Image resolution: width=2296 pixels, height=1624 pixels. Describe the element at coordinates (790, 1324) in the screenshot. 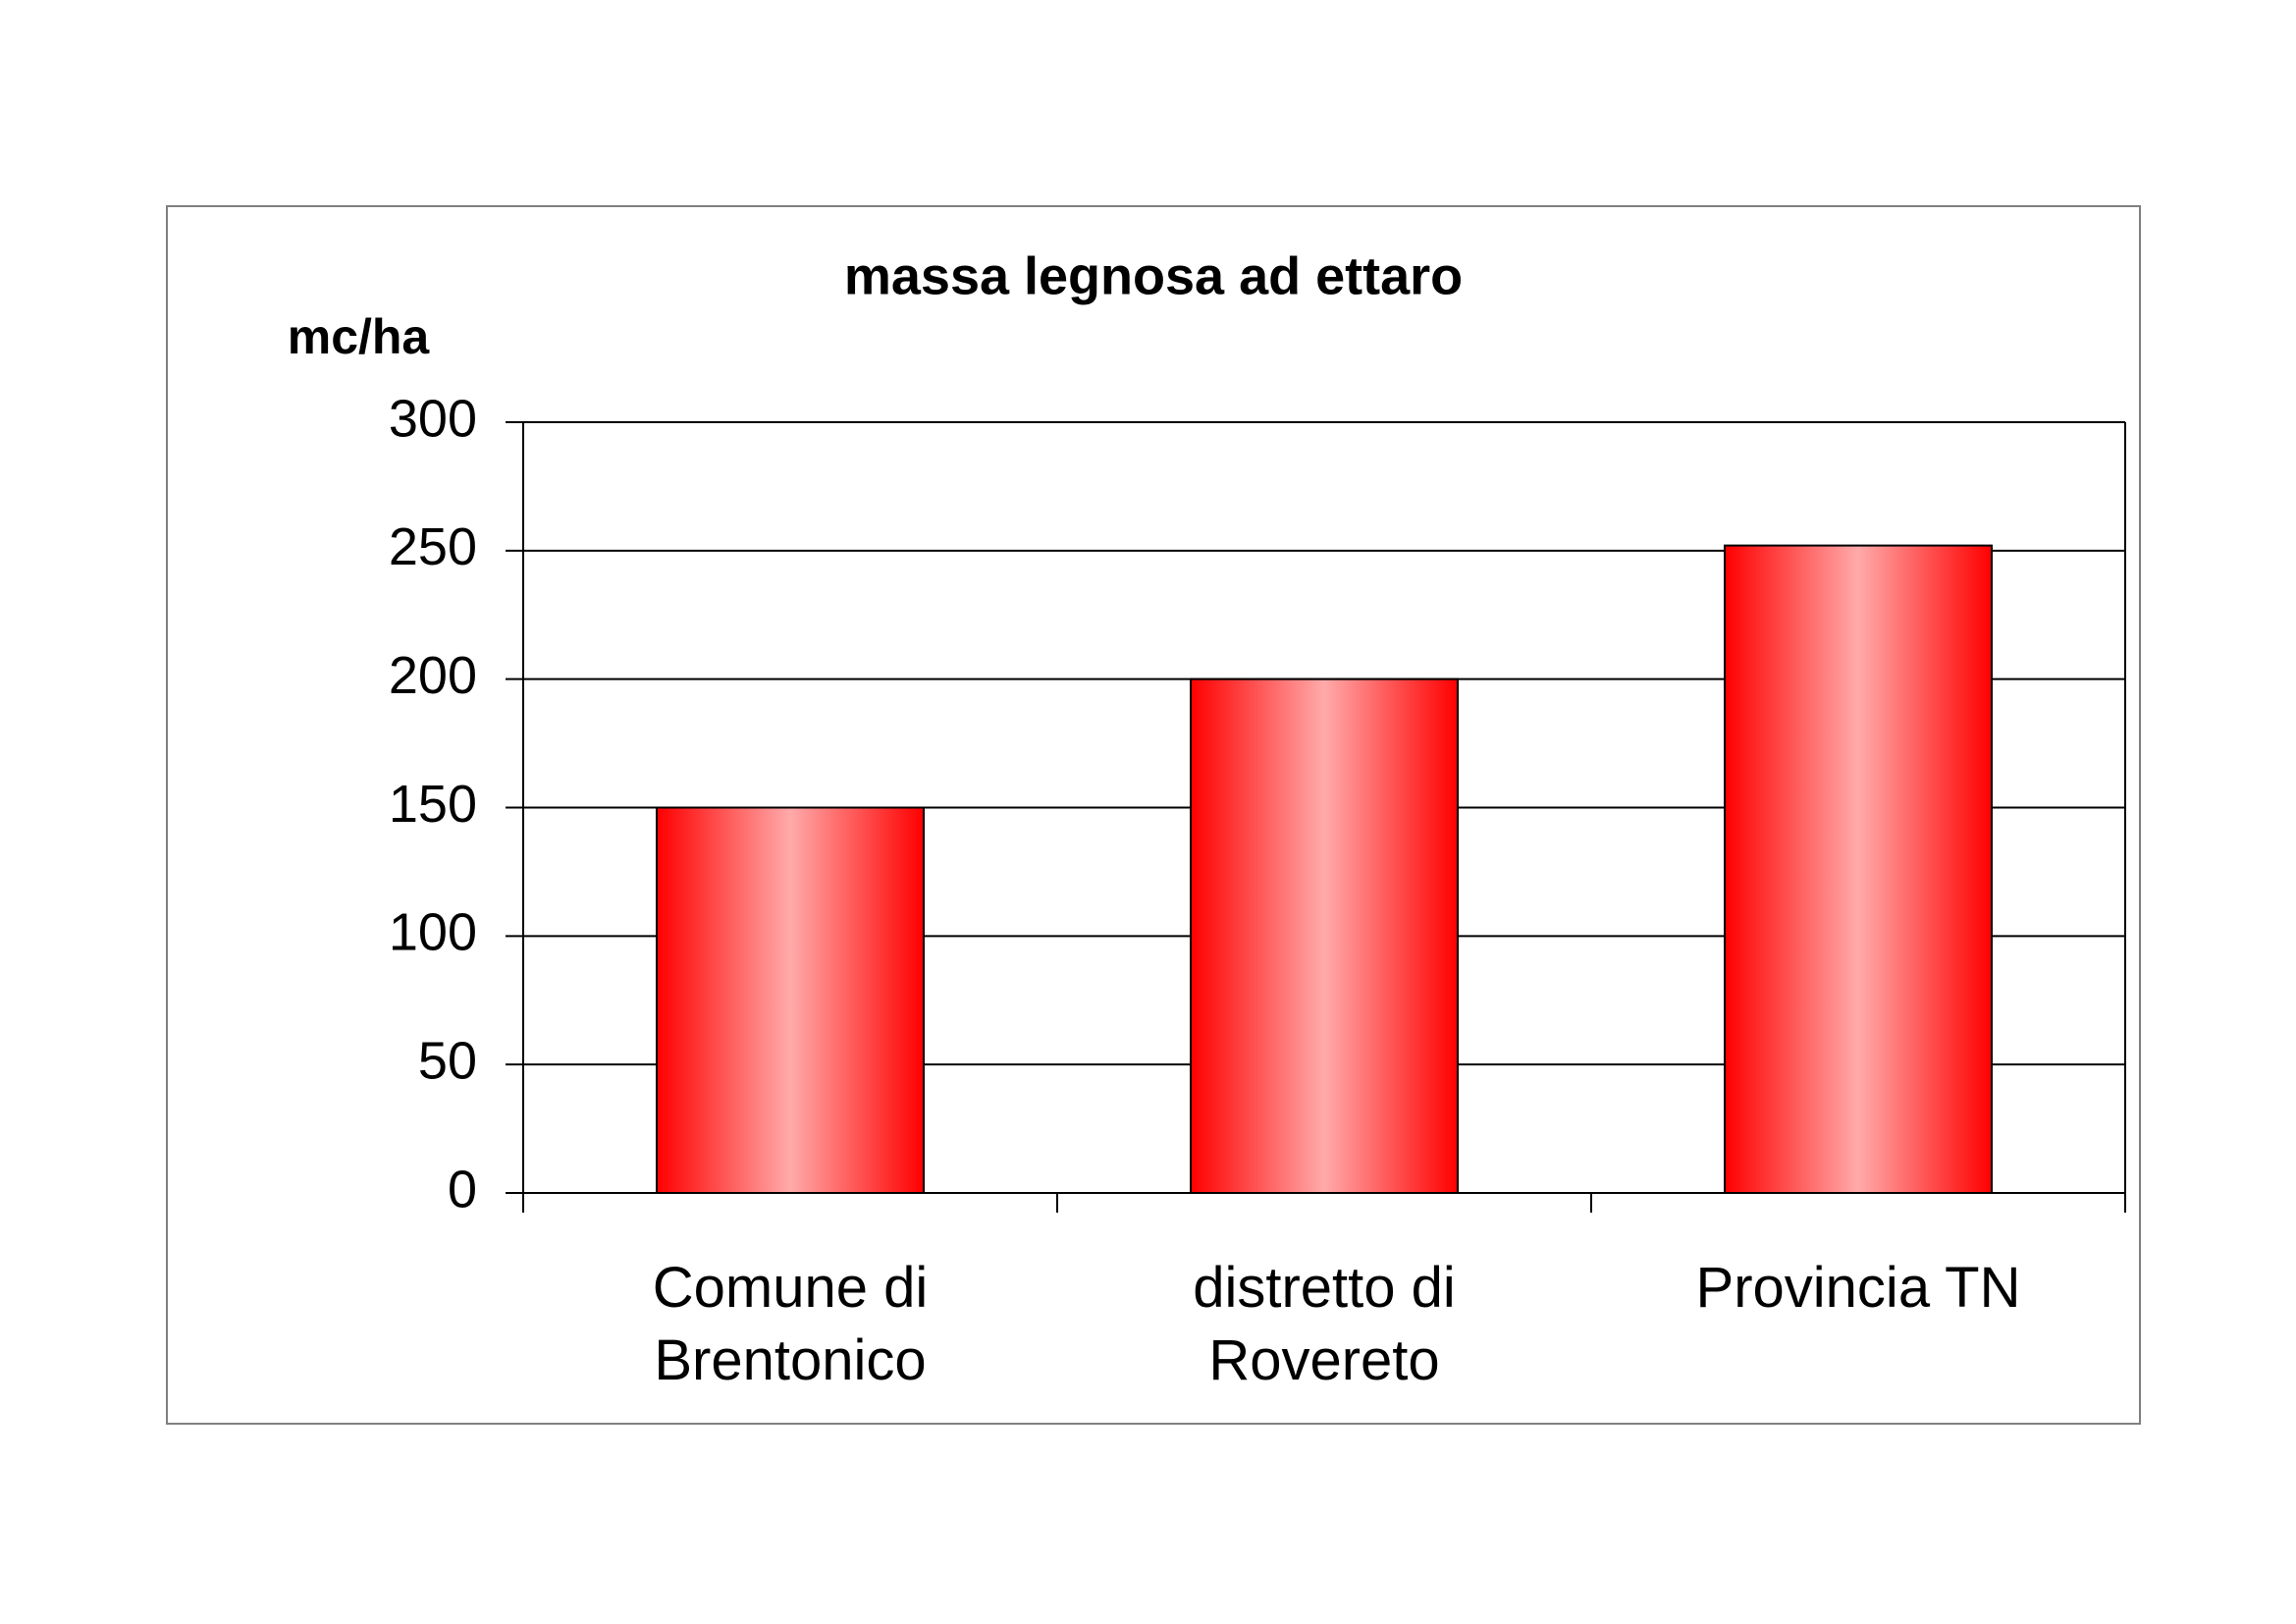

I see `x-tick-label: Comune di Brentonico` at that location.